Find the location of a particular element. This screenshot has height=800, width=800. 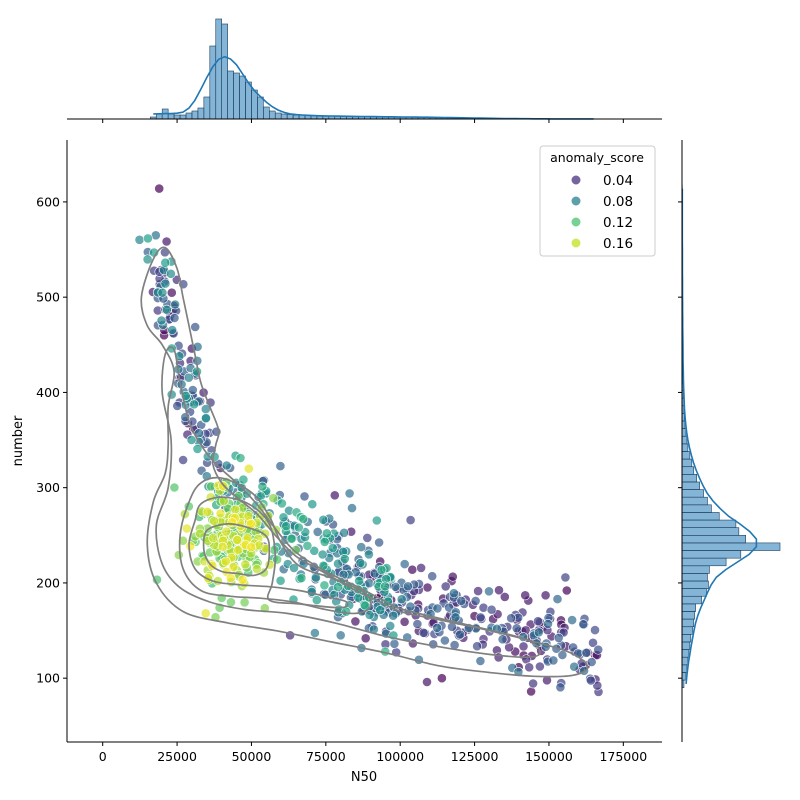

legend-entry: 0.16 is located at coordinates (601, 244).